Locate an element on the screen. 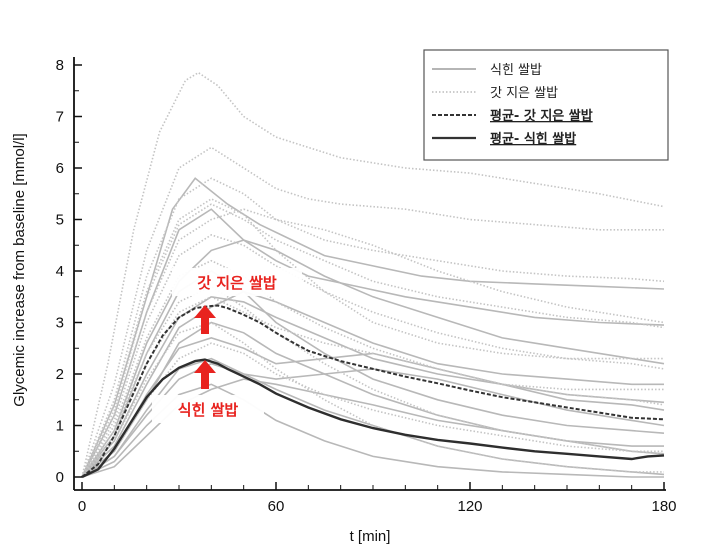  y-tick-label: 7 is located at coordinates (60, 117).